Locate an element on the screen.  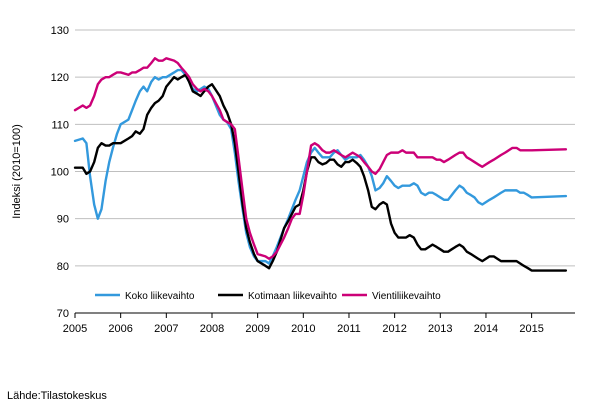
x-tick-label: 2015 is located at coordinates (531, 329).